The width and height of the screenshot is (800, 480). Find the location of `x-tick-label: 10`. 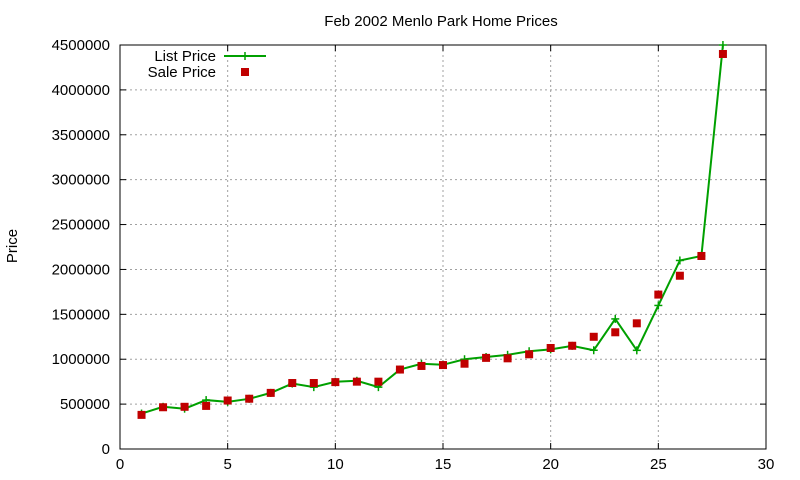

x-tick-label: 10 is located at coordinates (335, 464).